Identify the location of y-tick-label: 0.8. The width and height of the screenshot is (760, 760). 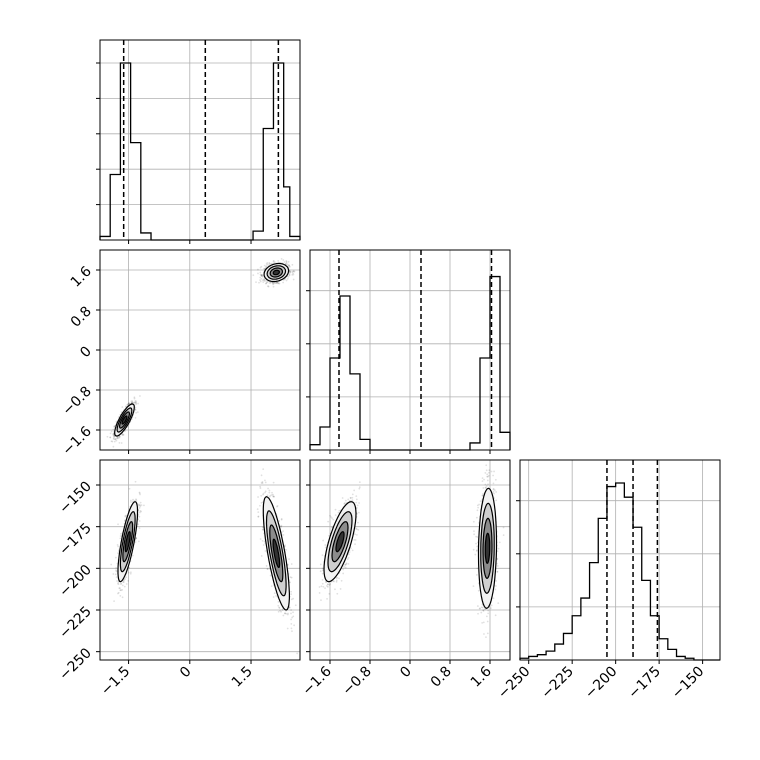
(81, 317).